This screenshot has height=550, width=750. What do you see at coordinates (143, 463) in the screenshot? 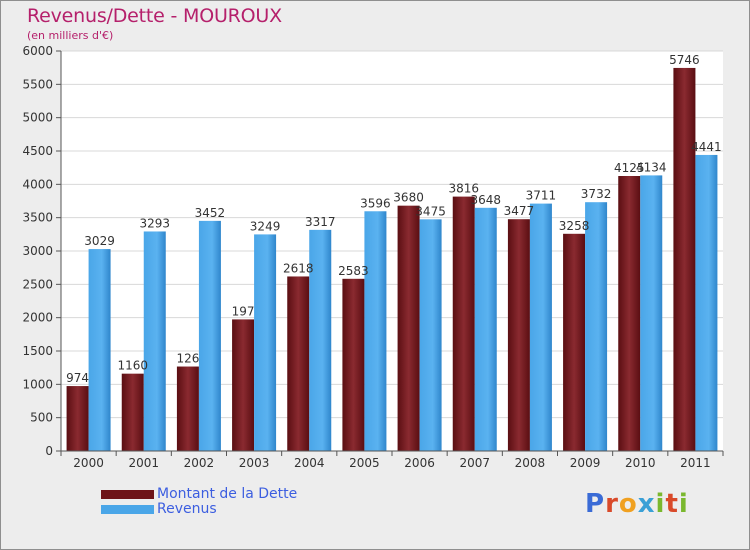
I see `x-tick-label: 2001` at bounding box center [143, 463].